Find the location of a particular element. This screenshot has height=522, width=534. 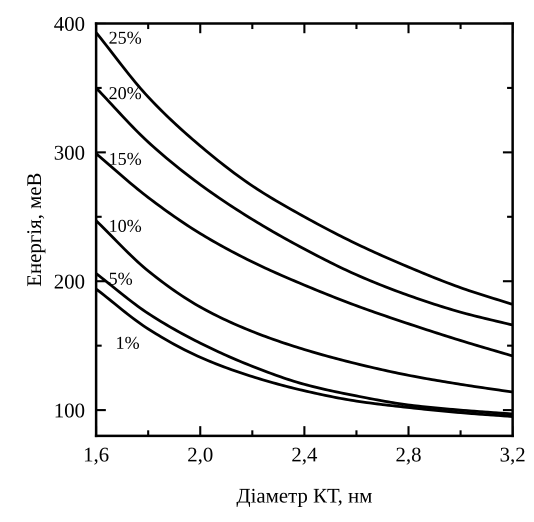

series-label: 15% is located at coordinates (126, 159).